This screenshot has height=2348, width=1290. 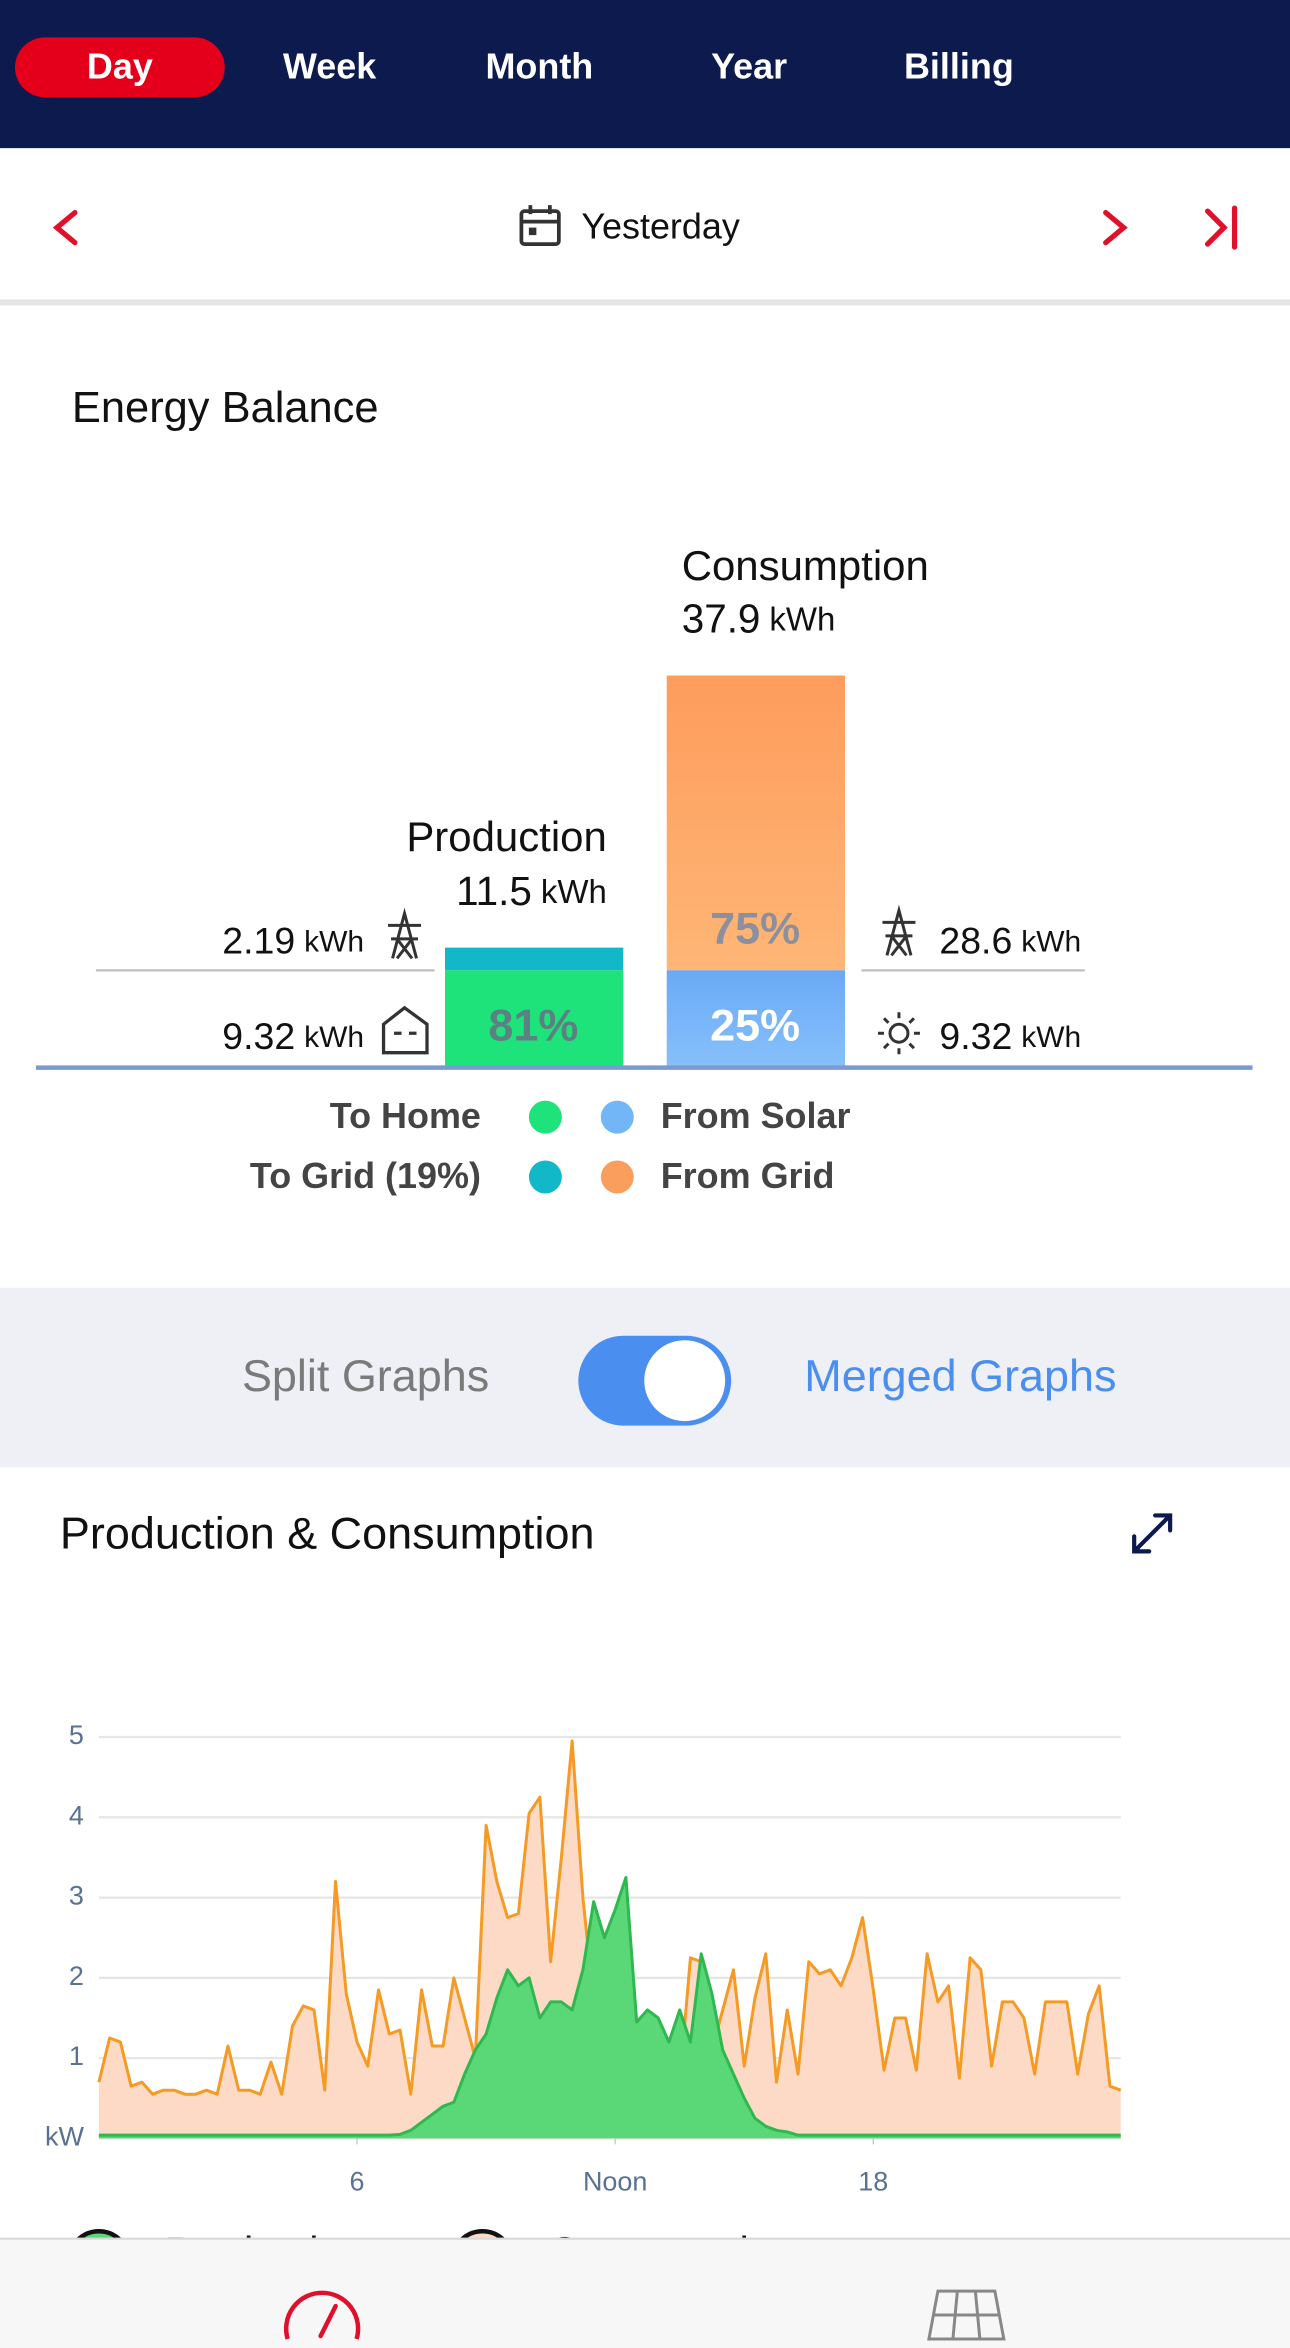 What do you see at coordinates (749, 65) in the screenshot?
I see `tab: Year` at bounding box center [749, 65].